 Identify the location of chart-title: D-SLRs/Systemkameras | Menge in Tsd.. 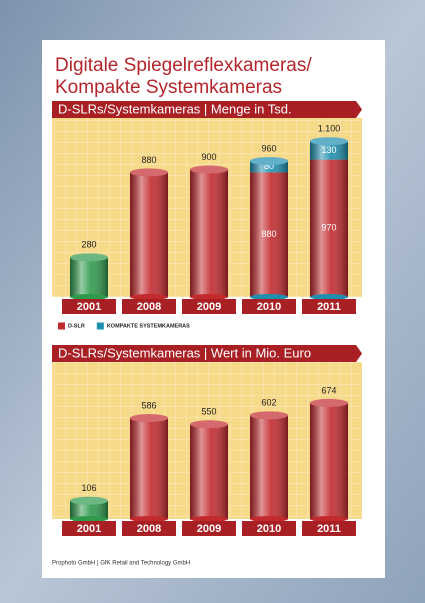
(175, 108).